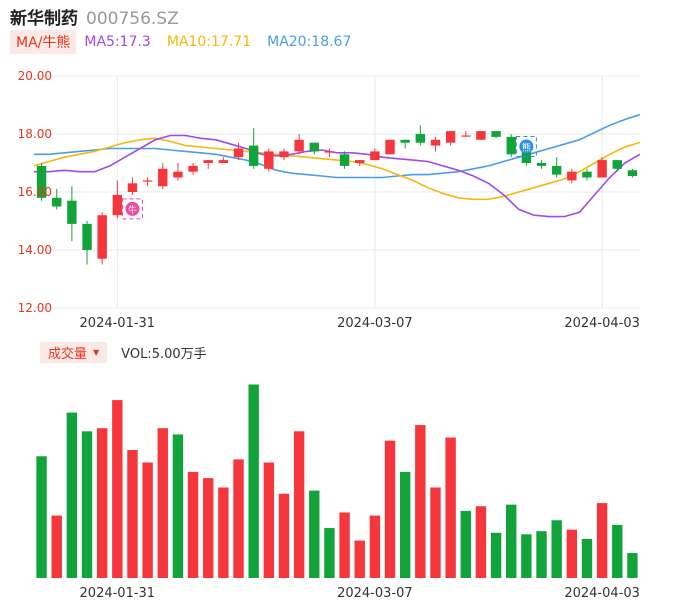 This screenshot has width=686, height=606. I want to click on price-axis: 20.00 18.00 16.00 14.00 12.00, so click(35, 192).